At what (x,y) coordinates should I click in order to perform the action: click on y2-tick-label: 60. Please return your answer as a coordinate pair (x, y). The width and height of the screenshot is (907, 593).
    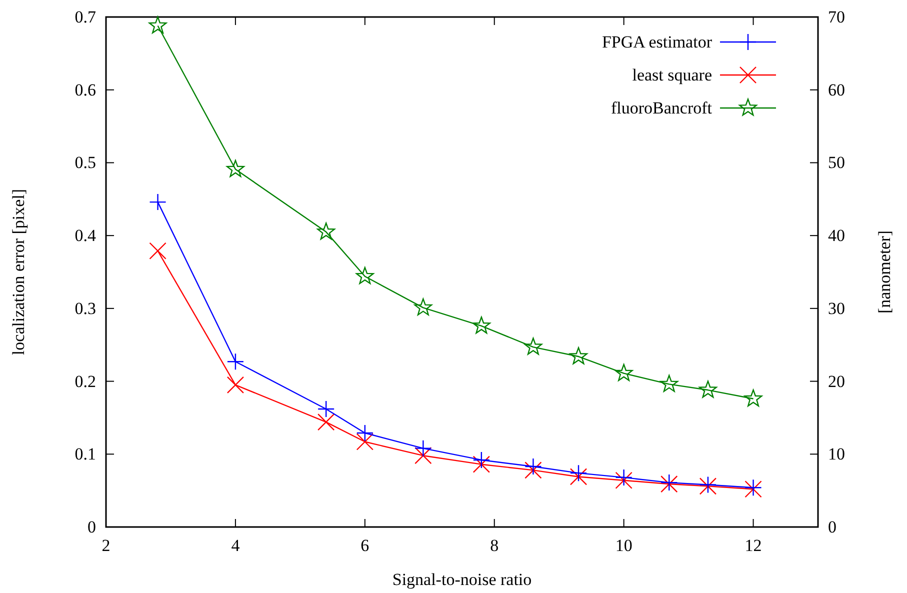
    Looking at the image, I should click on (836, 90).